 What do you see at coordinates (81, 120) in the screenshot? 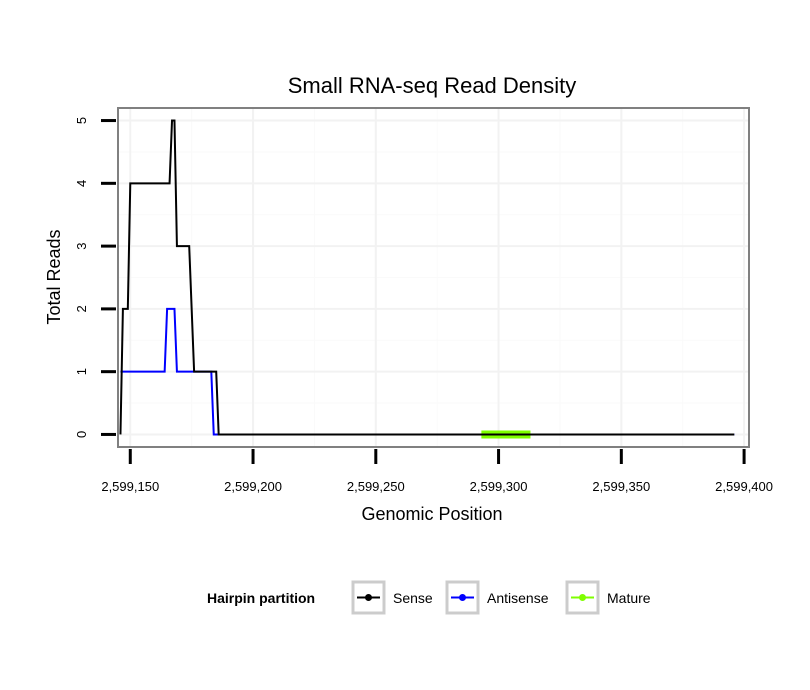
I see `y-tick-label: 5` at bounding box center [81, 120].